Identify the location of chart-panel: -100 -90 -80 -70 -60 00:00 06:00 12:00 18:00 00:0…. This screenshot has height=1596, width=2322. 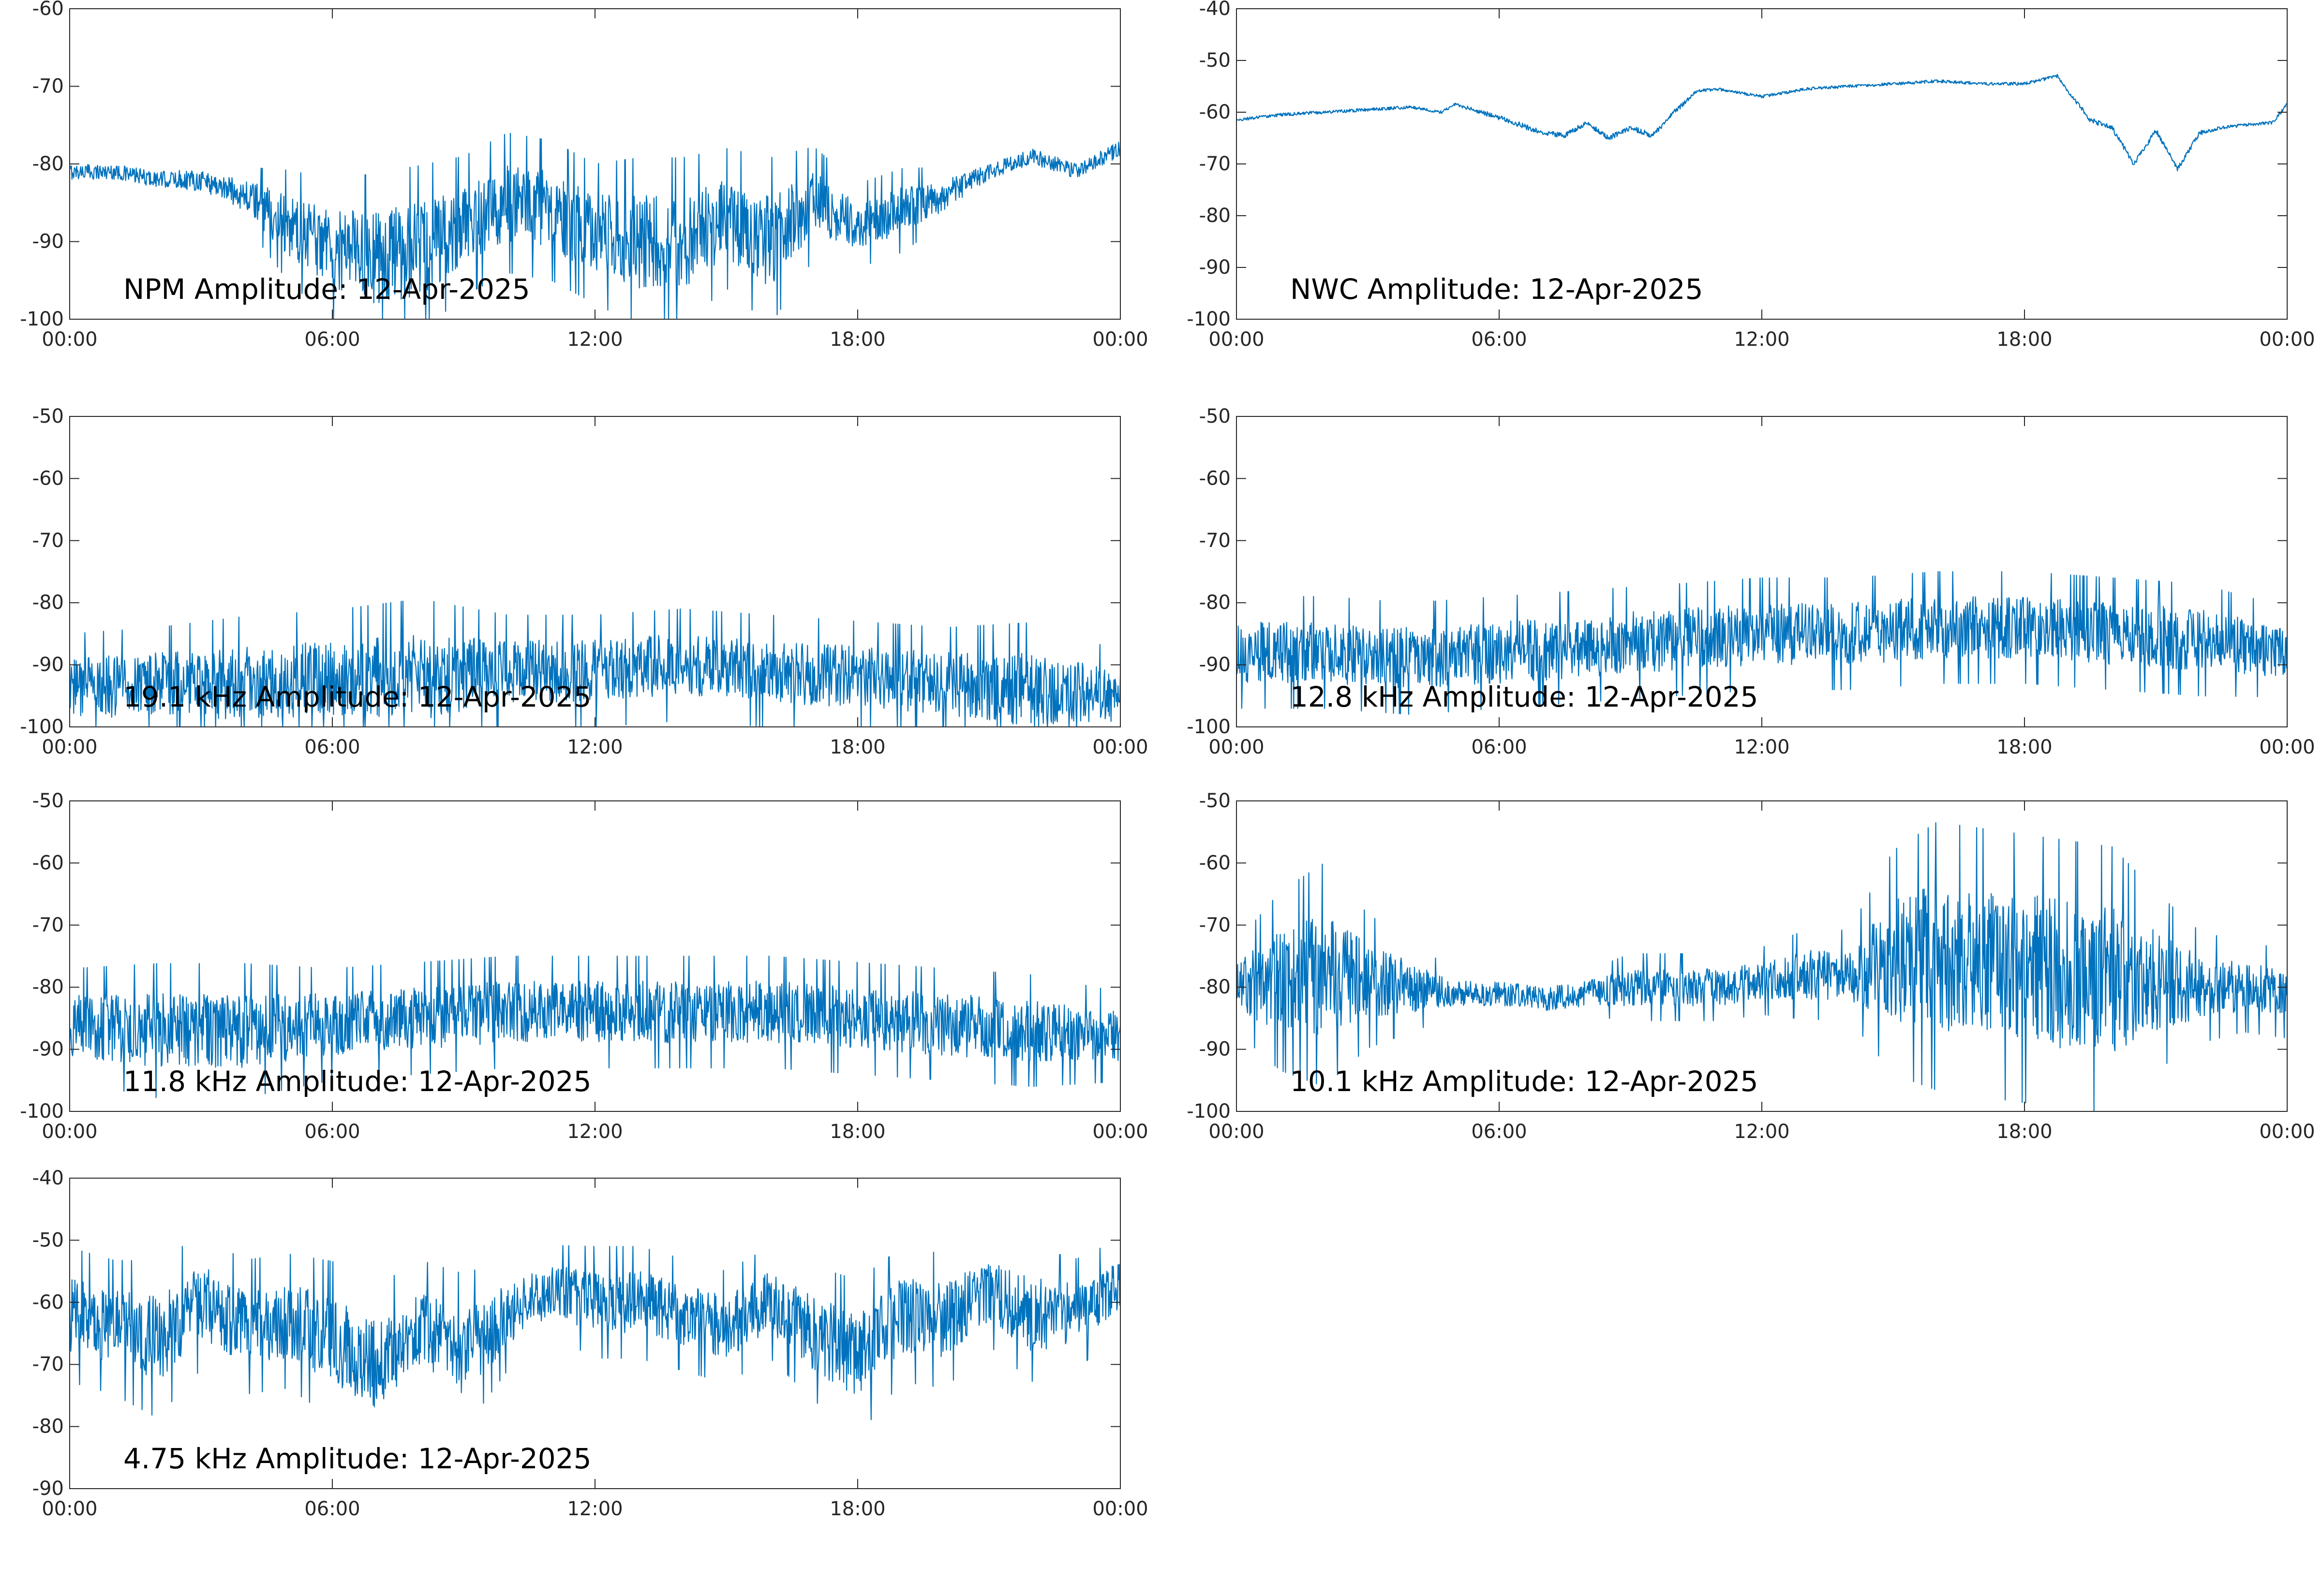
(584, 175).